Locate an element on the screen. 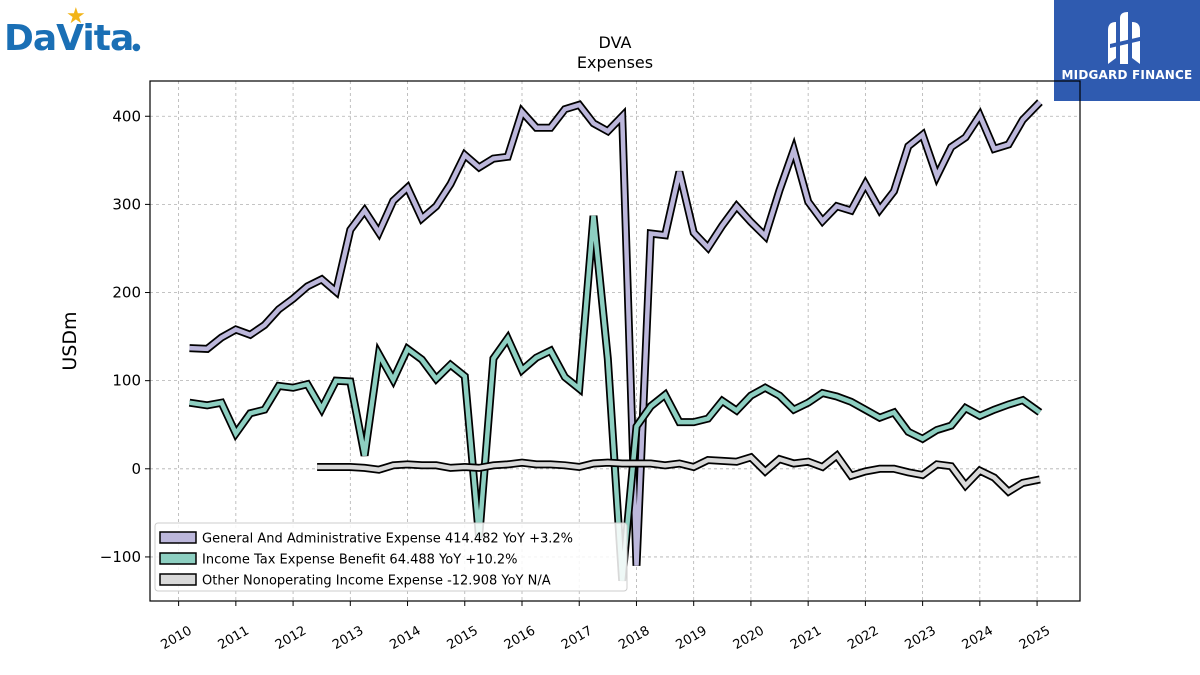 The width and height of the screenshot is (1200, 675). midgard-m-icon is located at coordinates (1126, 38).